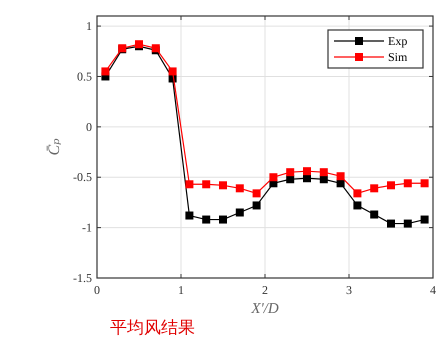  What do you see at coordinates (264, 309) in the screenshot?
I see `x-axis-title: X'/D` at bounding box center [264, 309].